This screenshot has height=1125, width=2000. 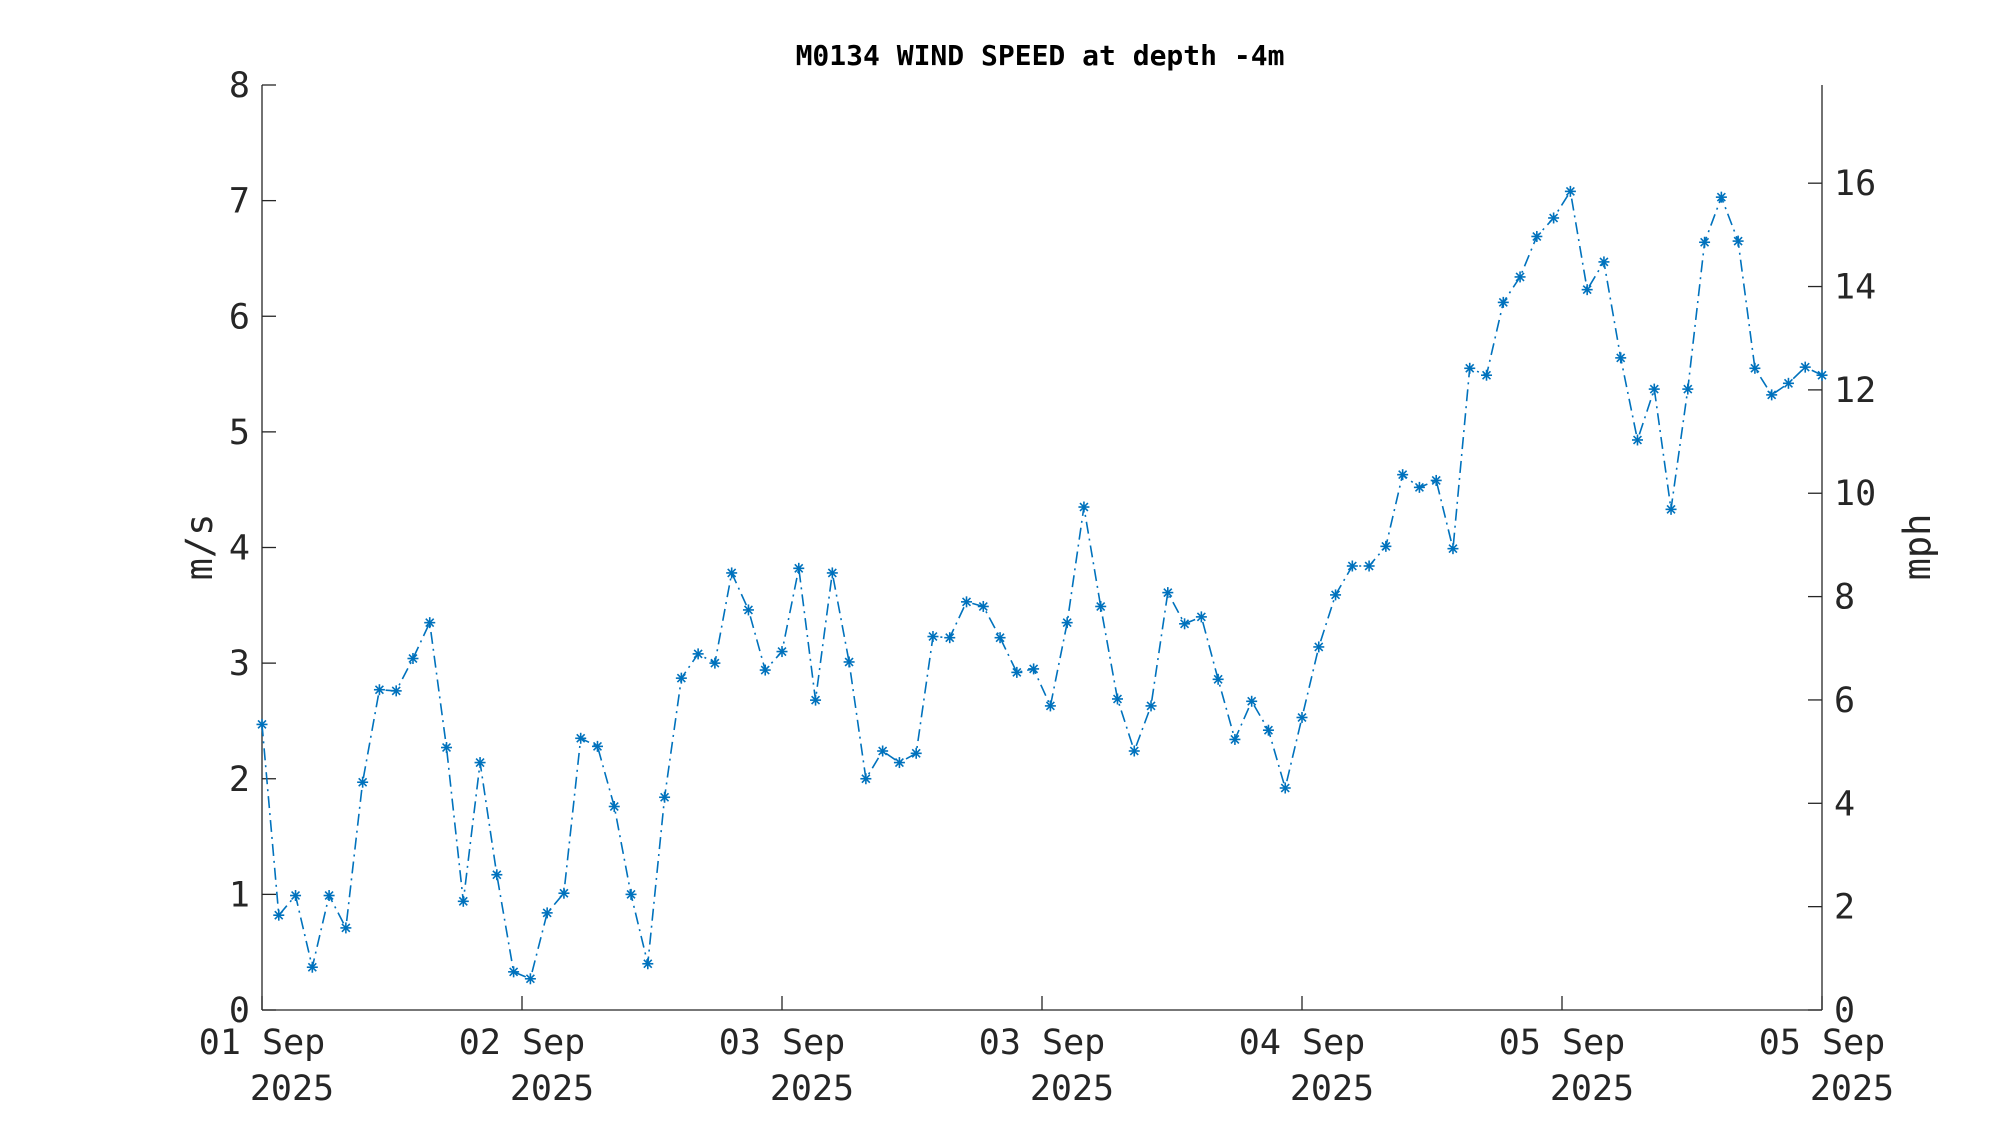 What do you see at coordinates (239, 1011) in the screenshot?
I see `left-tick-label: 0` at bounding box center [239, 1011].